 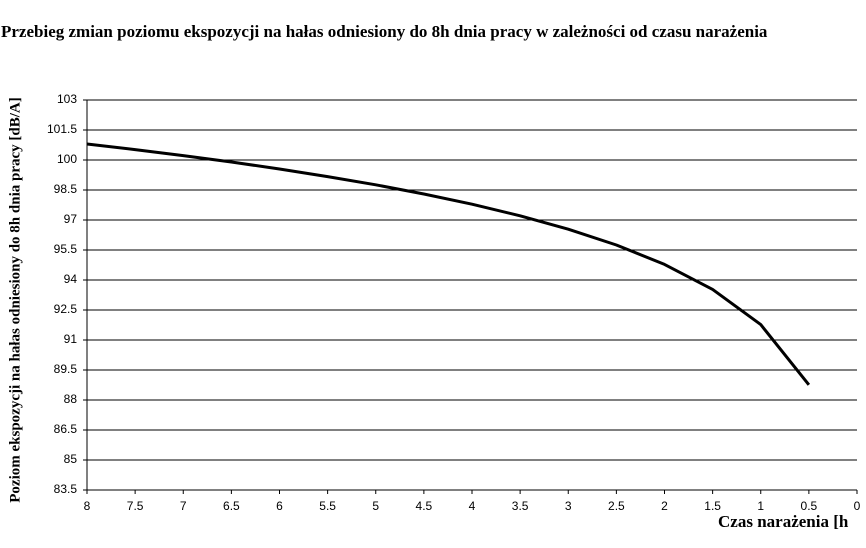 I want to click on y-tick-label: 95.5, so click(x=66, y=249).